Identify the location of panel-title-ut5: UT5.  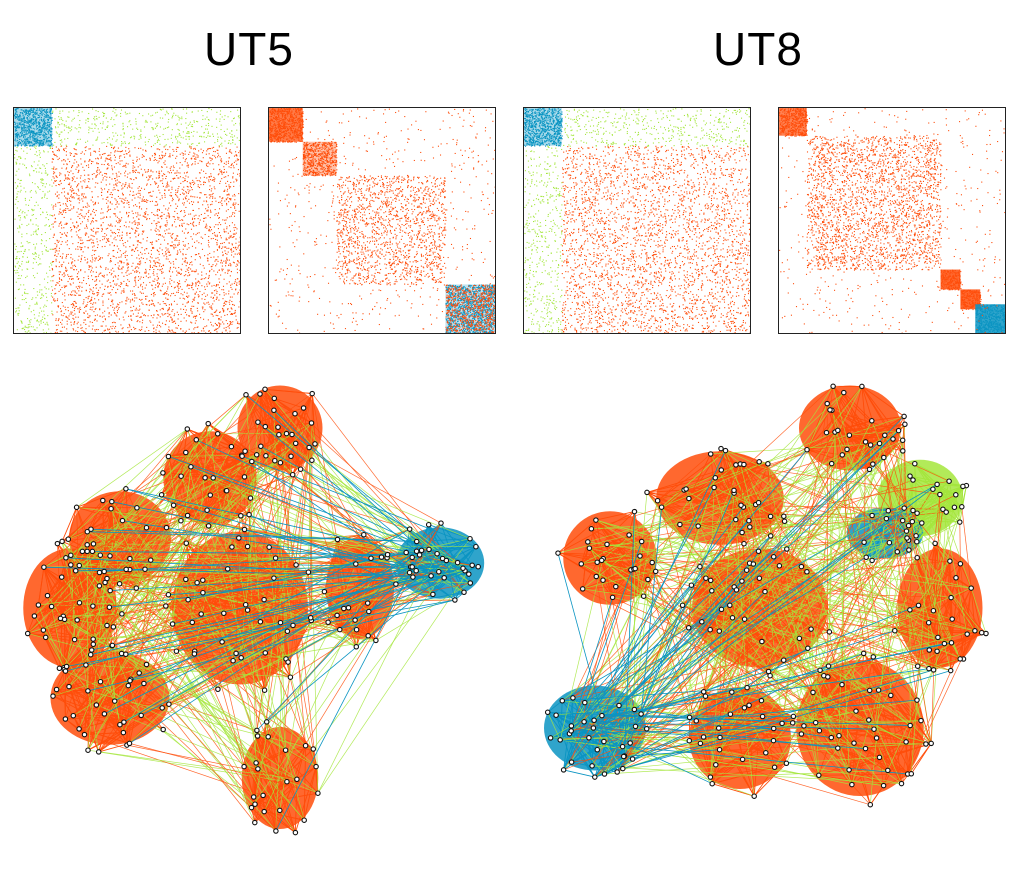
(249, 49).